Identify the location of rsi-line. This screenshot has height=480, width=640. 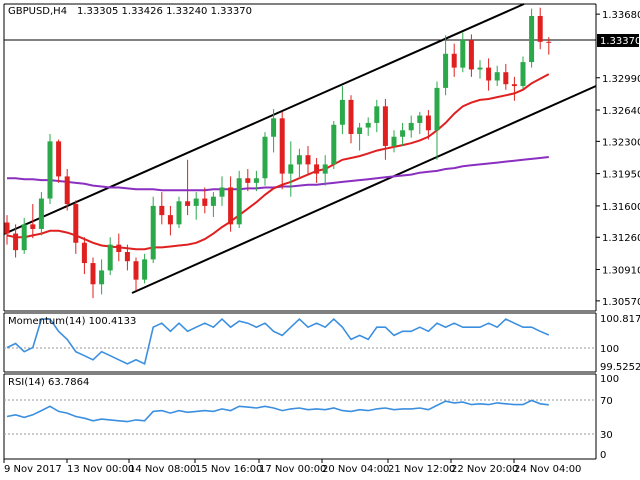
(277, 411).